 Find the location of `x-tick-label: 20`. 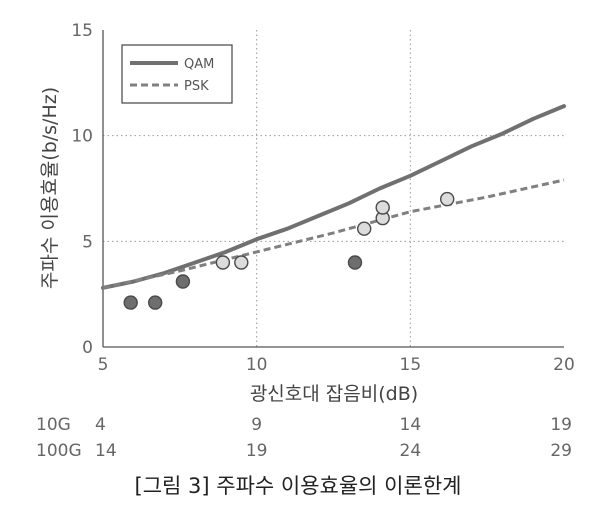

x-tick-label: 20 is located at coordinates (564, 365).